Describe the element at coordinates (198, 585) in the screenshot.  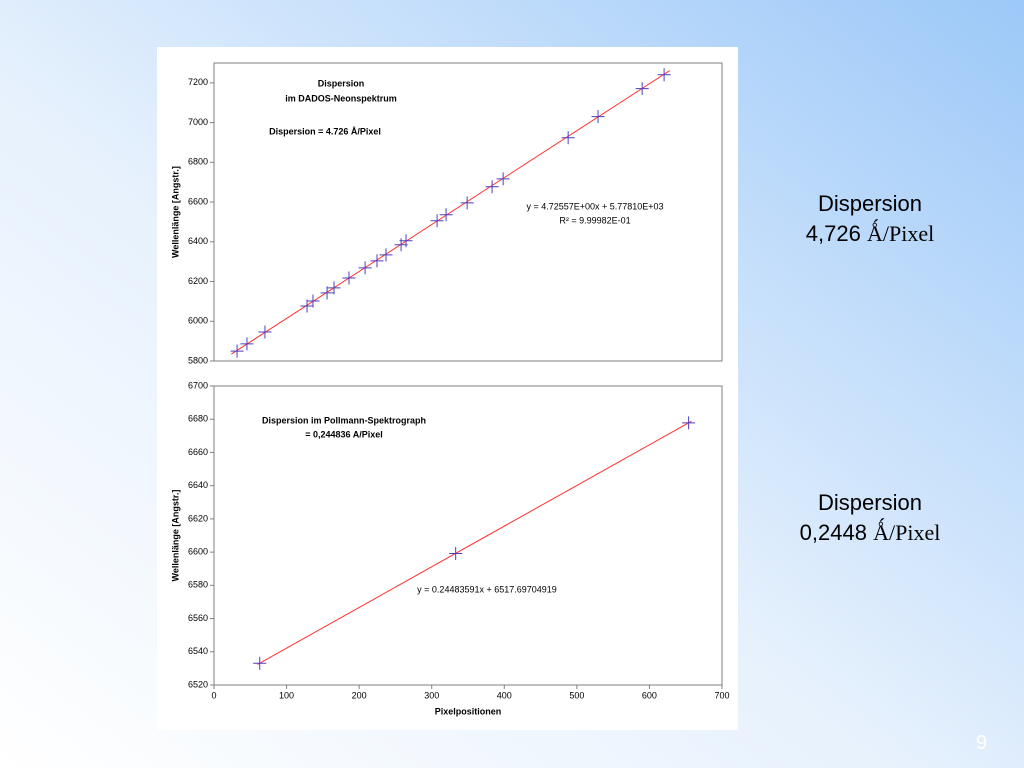
I see `y-tick-label: 6580` at that location.